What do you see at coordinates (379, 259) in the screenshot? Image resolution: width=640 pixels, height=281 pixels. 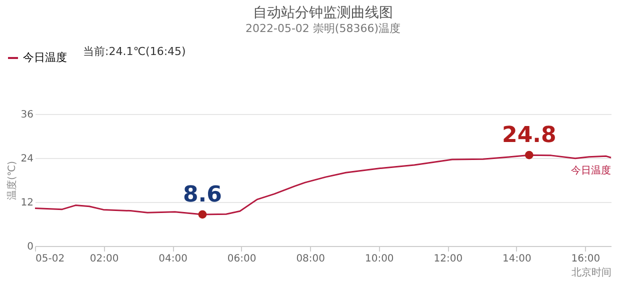 I see `x-tick-label: 10:00` at bounding box center [379, 259].